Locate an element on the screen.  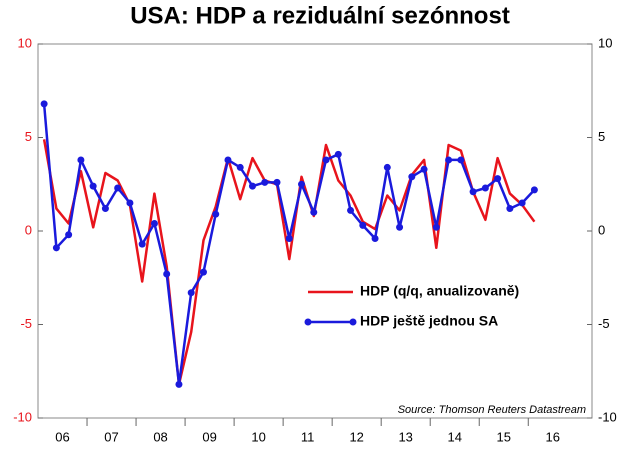
x-tick-label: 16 is located at coordinates (553, 436).